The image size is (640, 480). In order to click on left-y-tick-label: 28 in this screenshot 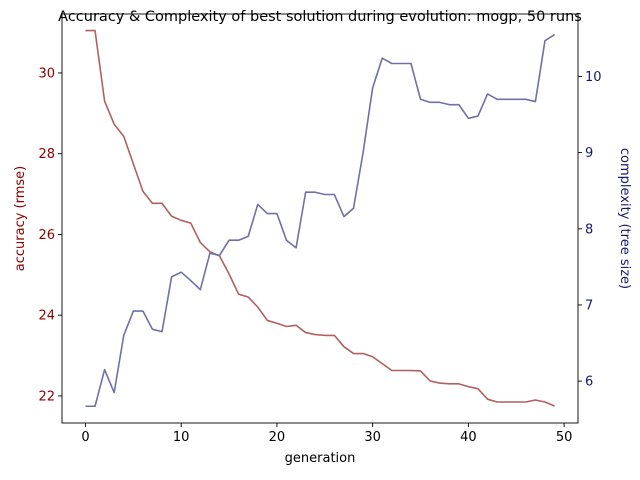, I will do `click(46, 154)`.